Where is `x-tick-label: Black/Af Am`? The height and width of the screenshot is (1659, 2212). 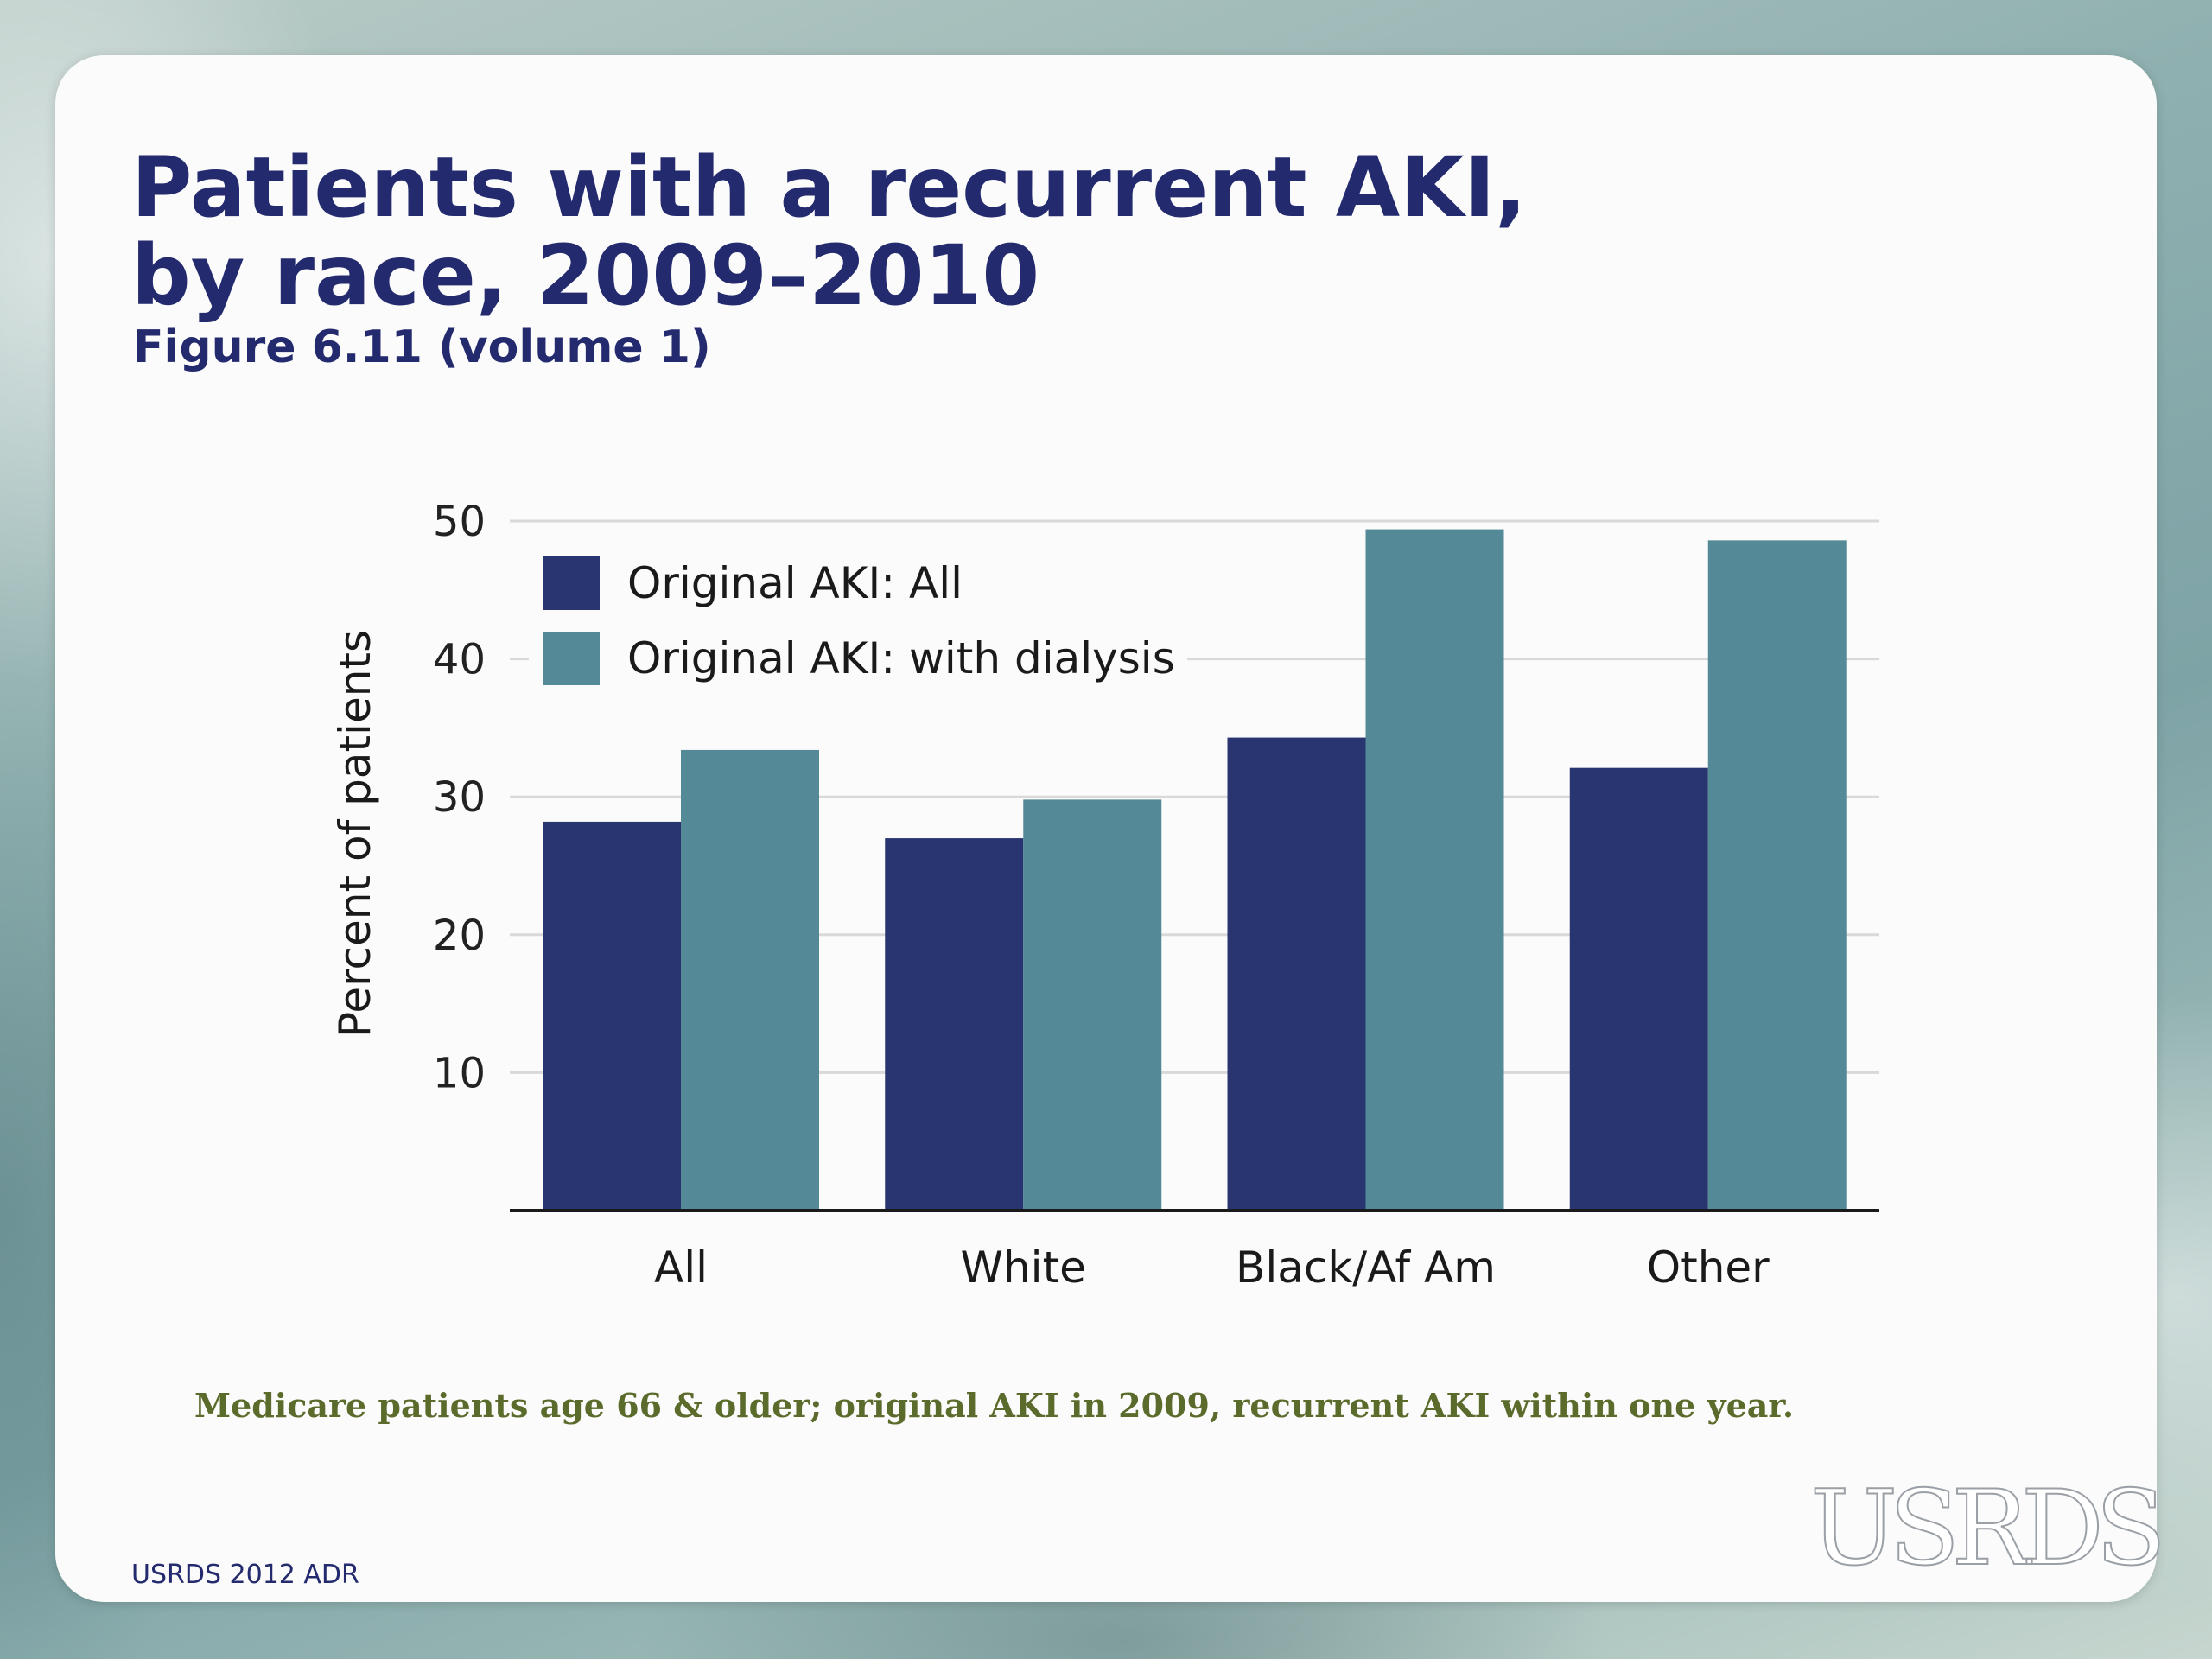 x-tick-label: Black/Af Am is located at coordinates (1366, 1268).